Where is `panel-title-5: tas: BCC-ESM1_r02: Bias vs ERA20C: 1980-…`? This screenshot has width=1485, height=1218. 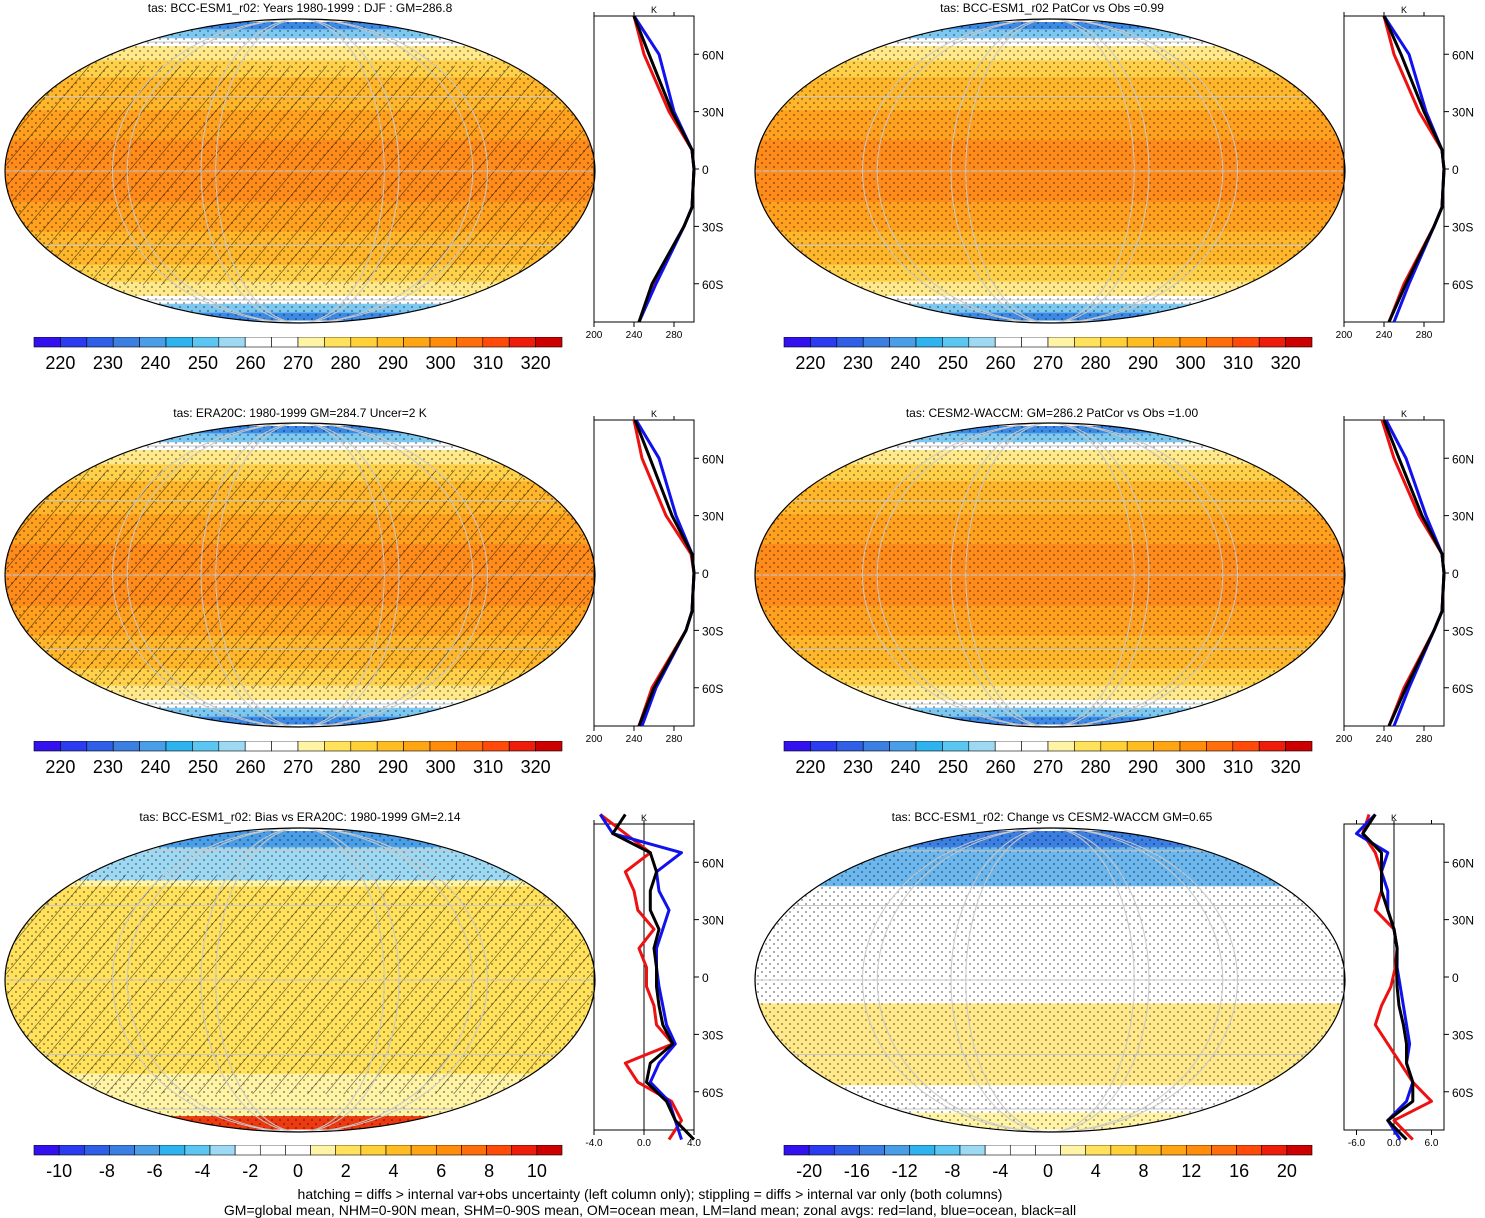 panel-title-5: tas: BCC-ESM1_r02: Bias vs ERA20C: 1980-… is located at coordinates (300, 817).